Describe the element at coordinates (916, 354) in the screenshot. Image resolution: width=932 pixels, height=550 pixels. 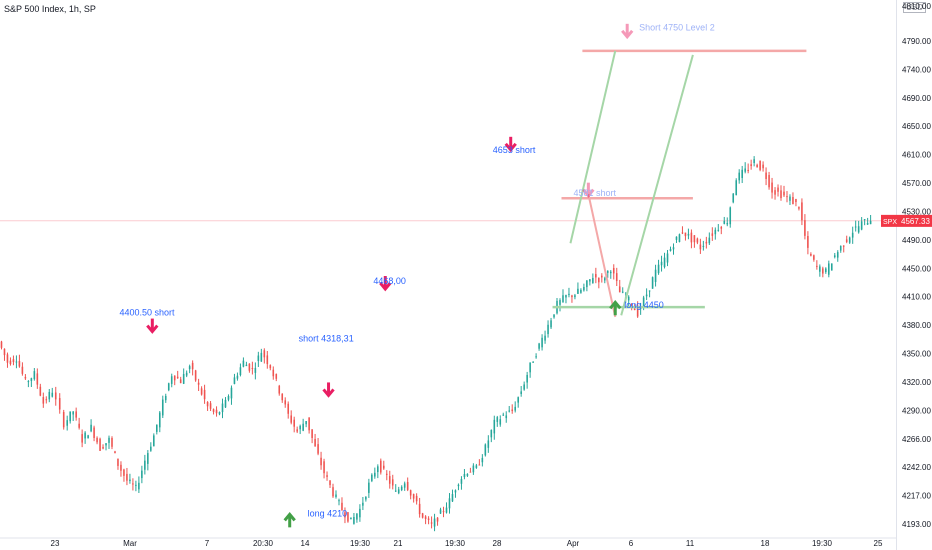
I see `y-tick-label: 4350.00` at that location.